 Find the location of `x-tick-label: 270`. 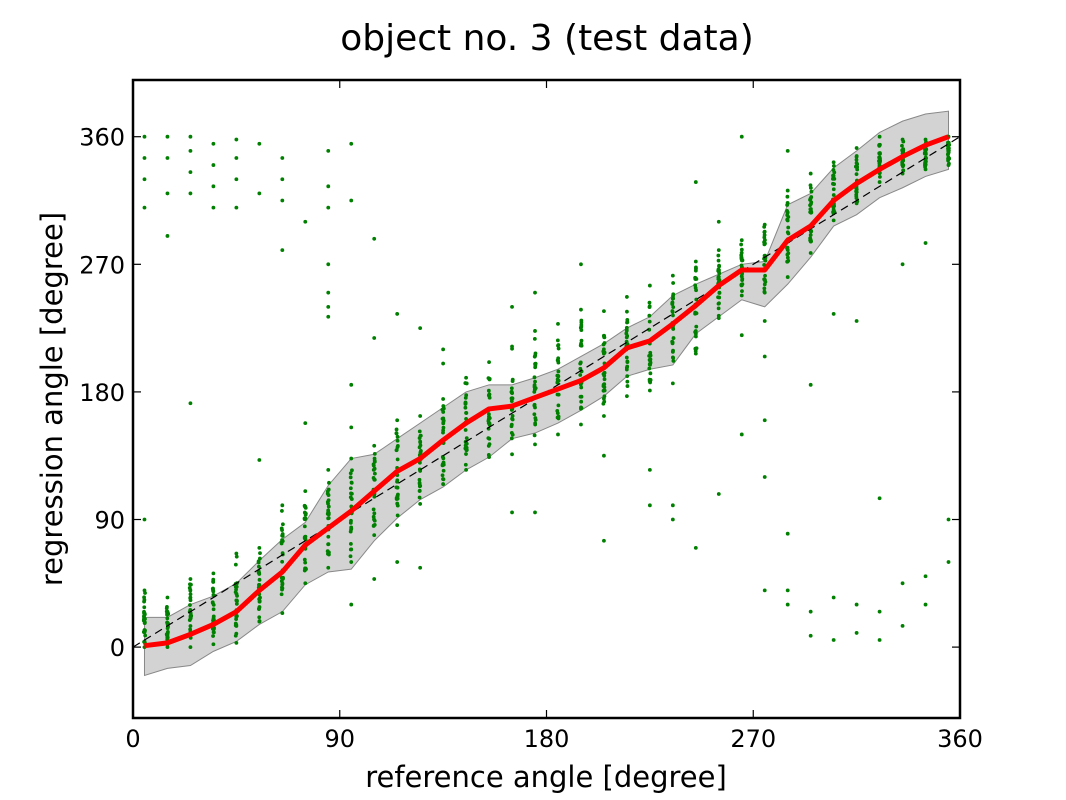

x-tick-label: 270 is located at coordinates (753, 739).